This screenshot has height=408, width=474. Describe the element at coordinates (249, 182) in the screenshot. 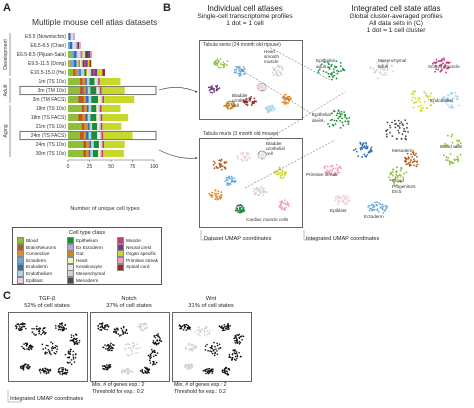

I see `tabula-muris-scatter` at that location.